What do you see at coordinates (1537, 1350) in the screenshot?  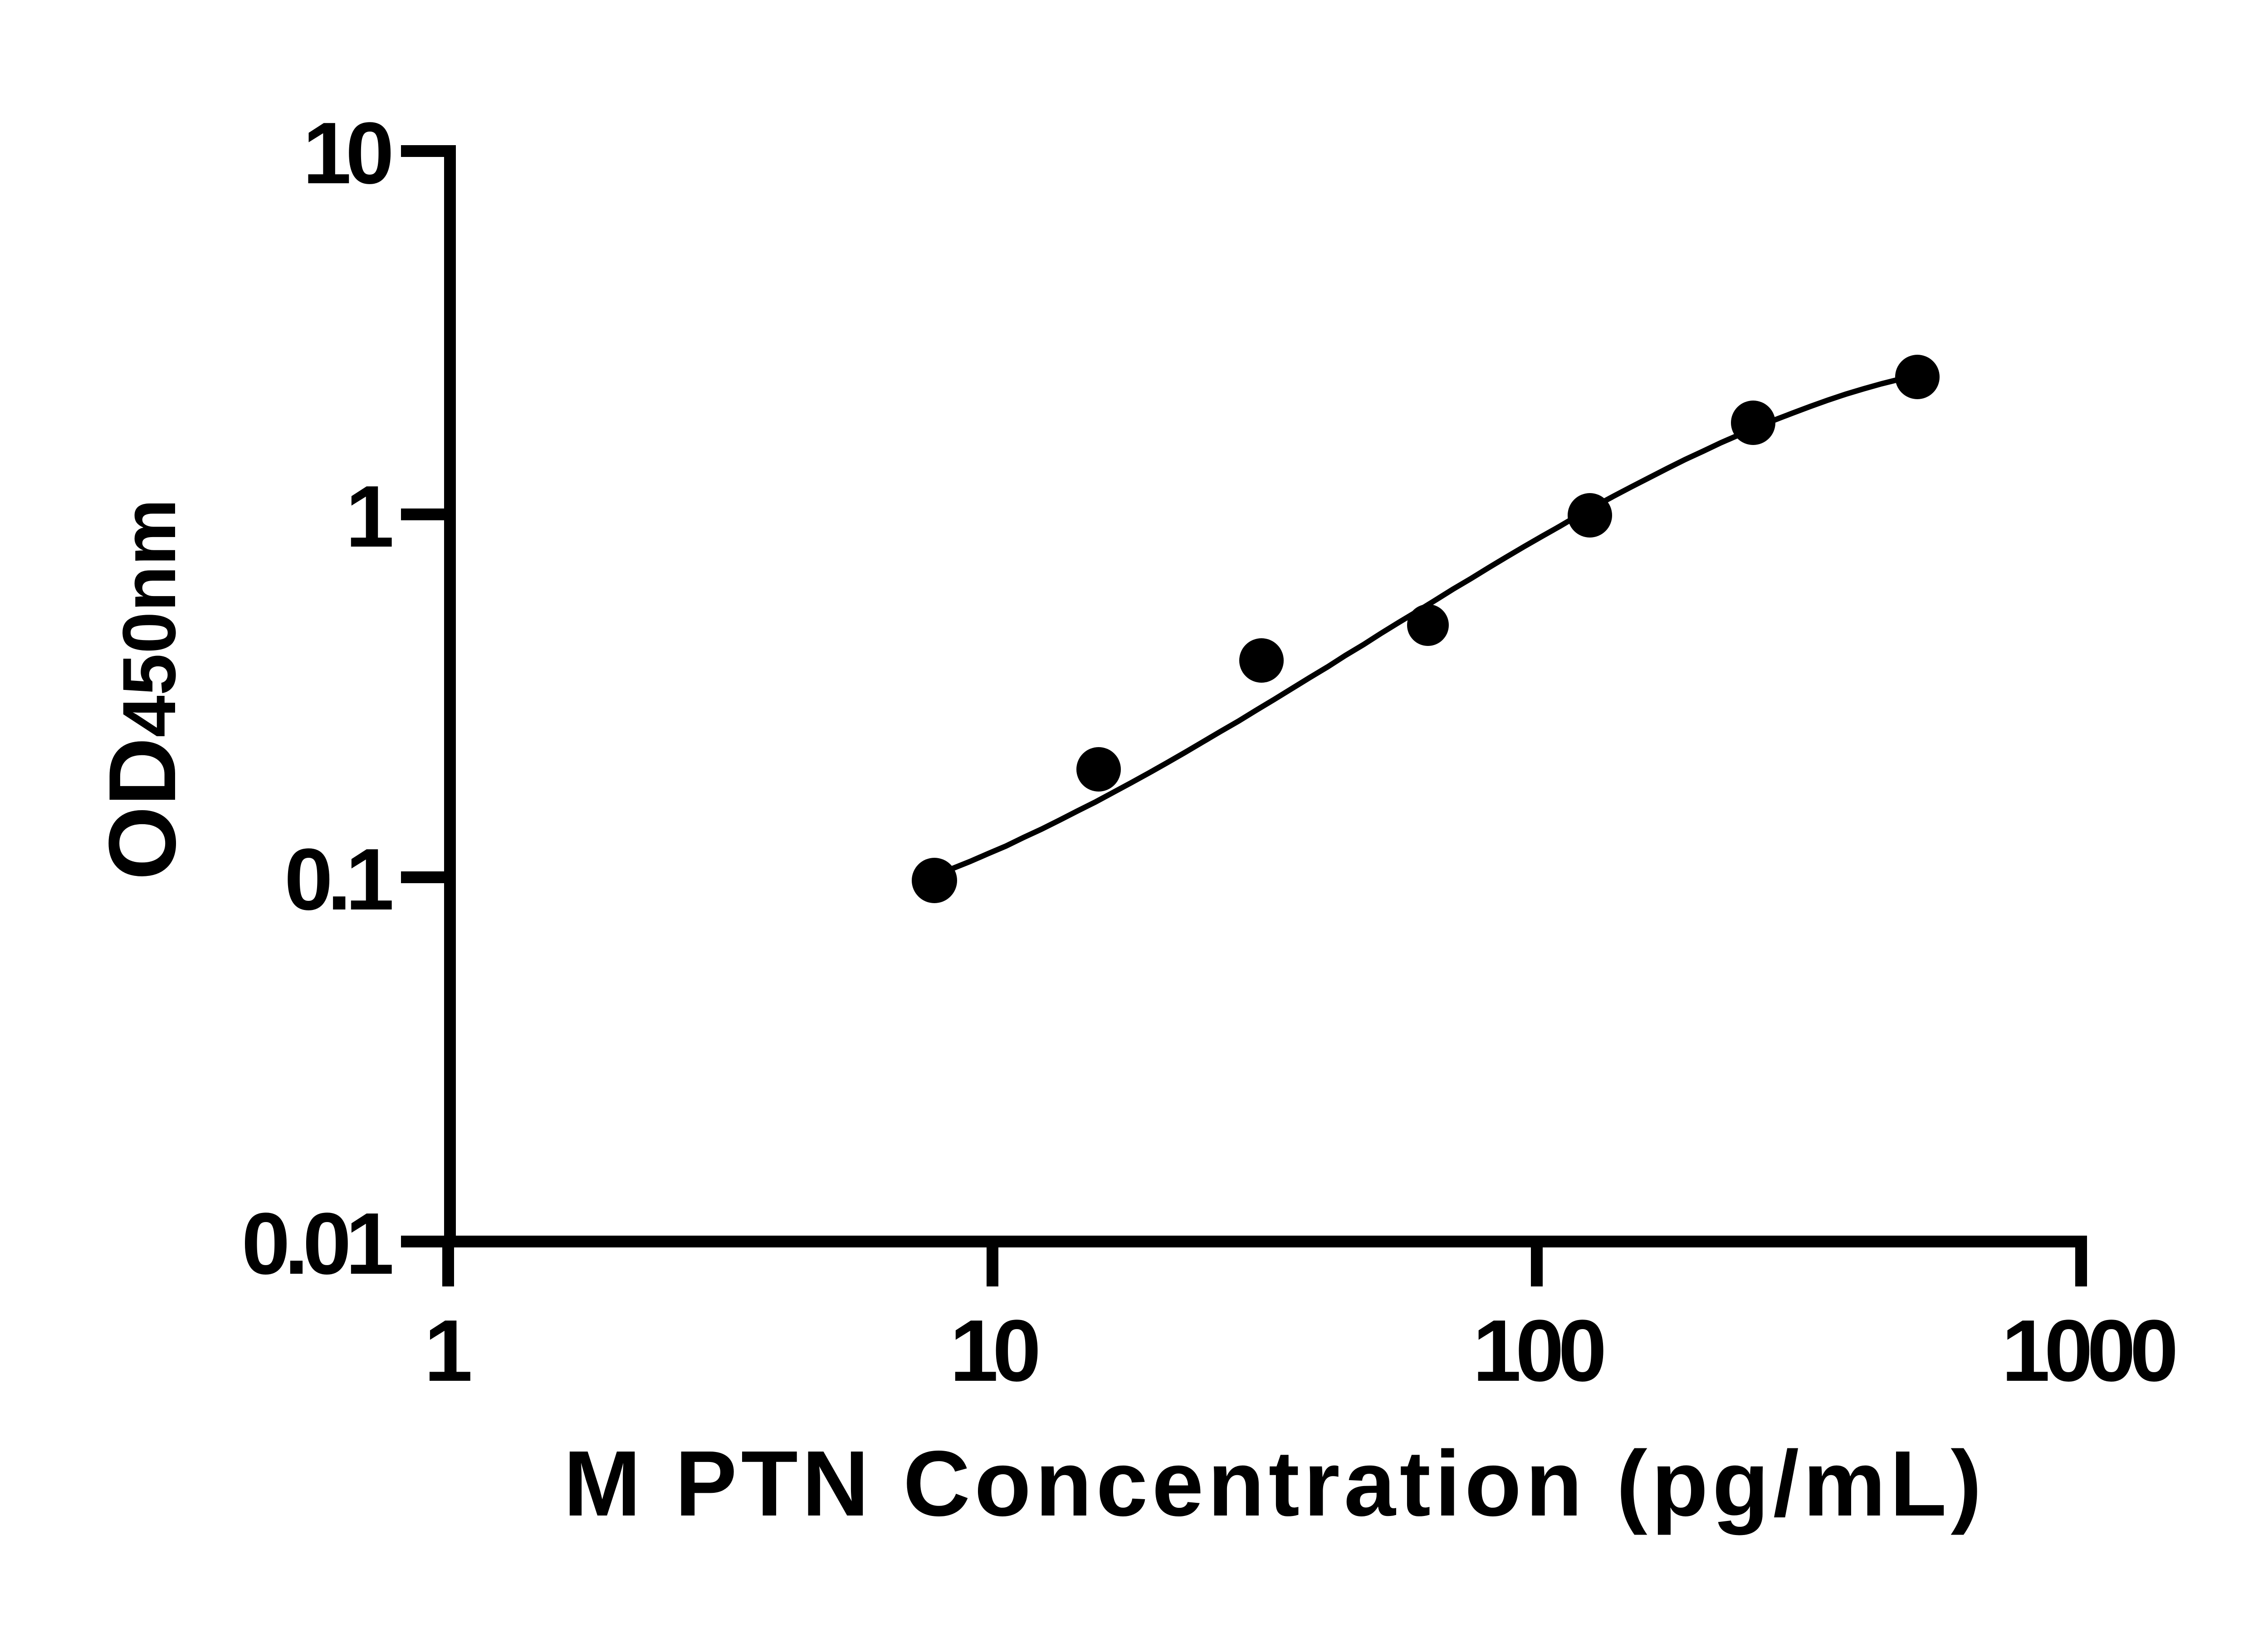 I see `svg-text: 100` at bounding box center [1537, 1350].